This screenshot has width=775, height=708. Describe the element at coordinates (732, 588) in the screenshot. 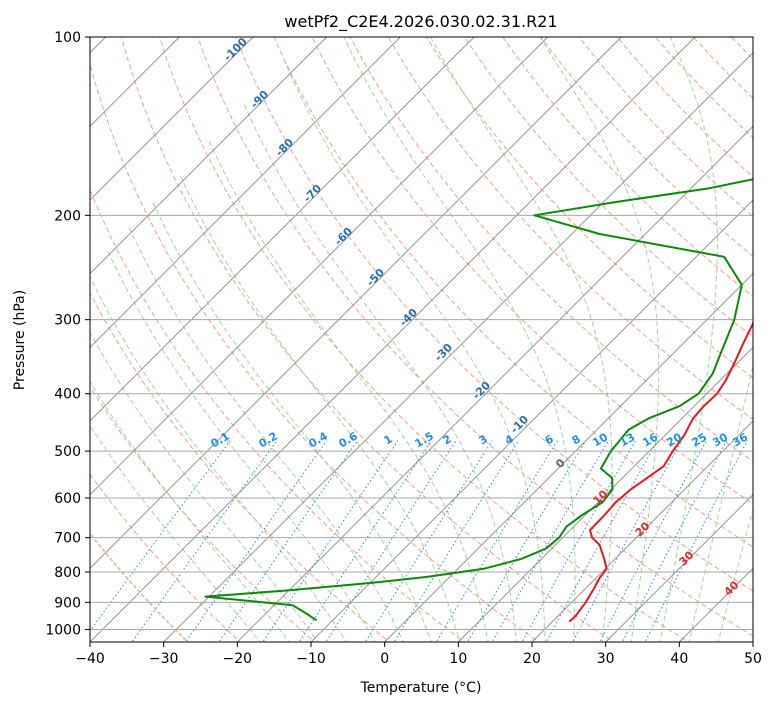

I see `moist-adiabat-label: 40` at that location.